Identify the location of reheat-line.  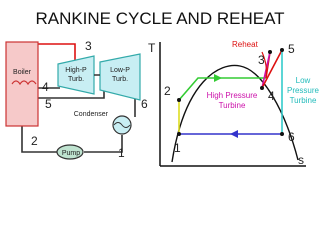
(272, 69).